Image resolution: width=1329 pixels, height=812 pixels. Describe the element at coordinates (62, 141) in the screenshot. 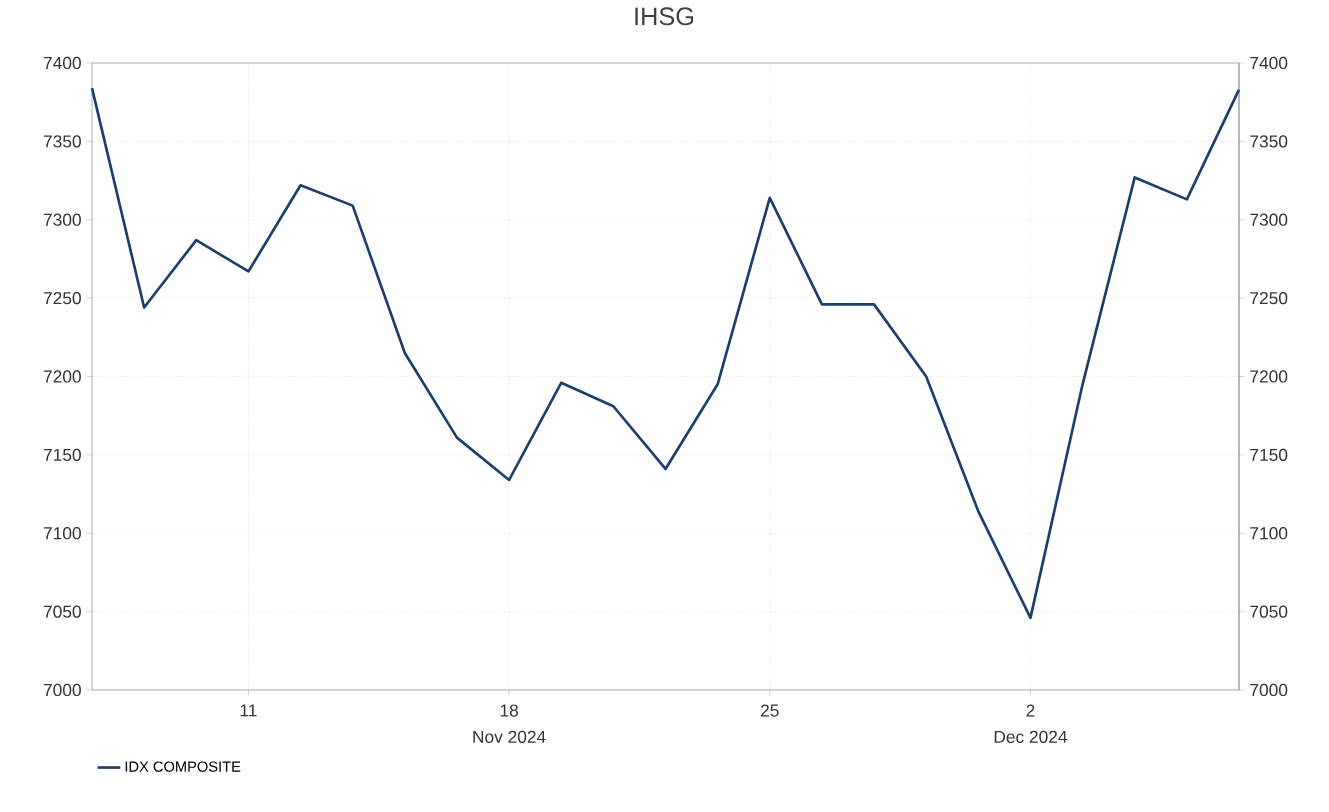

I see `y-tick-label: 7350` at that location.